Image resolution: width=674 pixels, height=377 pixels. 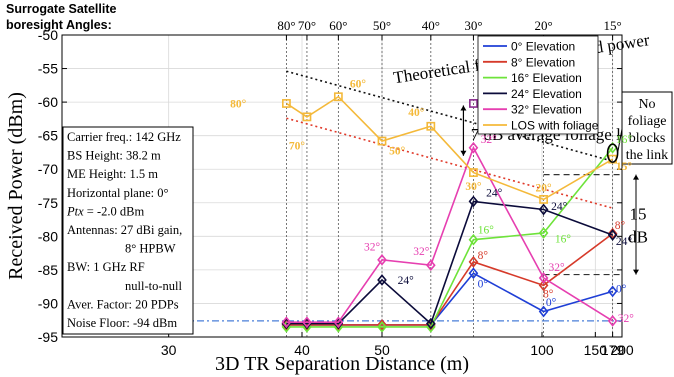 I want to click on y-tick-label: -85, so click(x=48, y=270).